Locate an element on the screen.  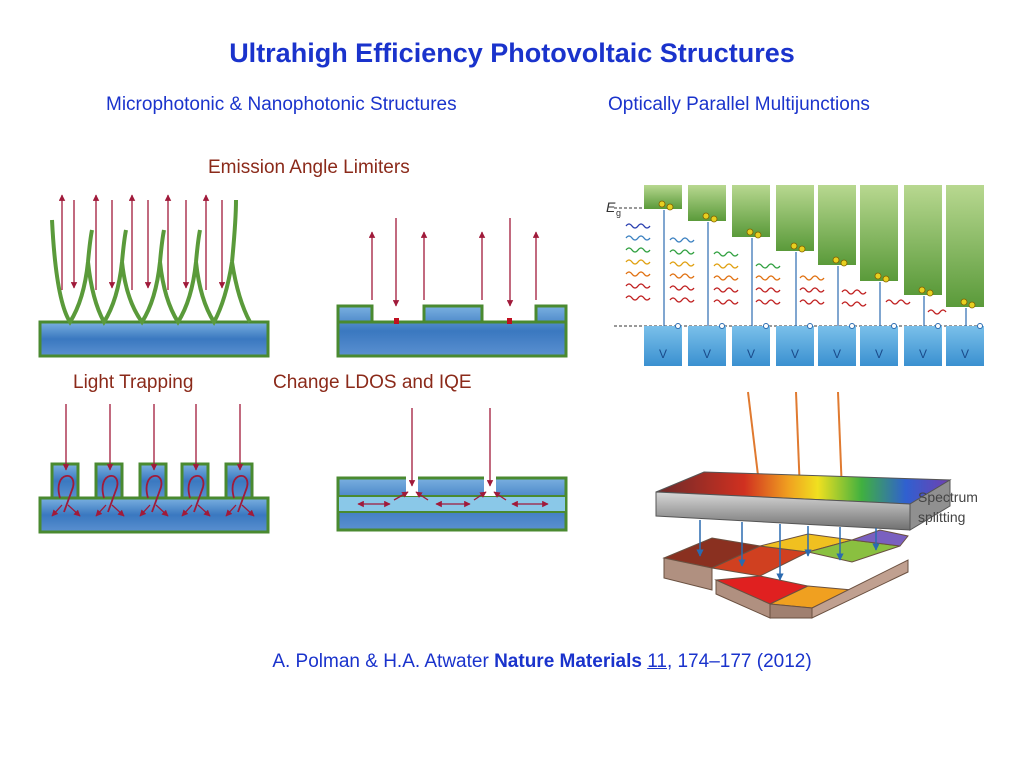
spectrum-label-line2: splitting is located at coordinates (941, 517).